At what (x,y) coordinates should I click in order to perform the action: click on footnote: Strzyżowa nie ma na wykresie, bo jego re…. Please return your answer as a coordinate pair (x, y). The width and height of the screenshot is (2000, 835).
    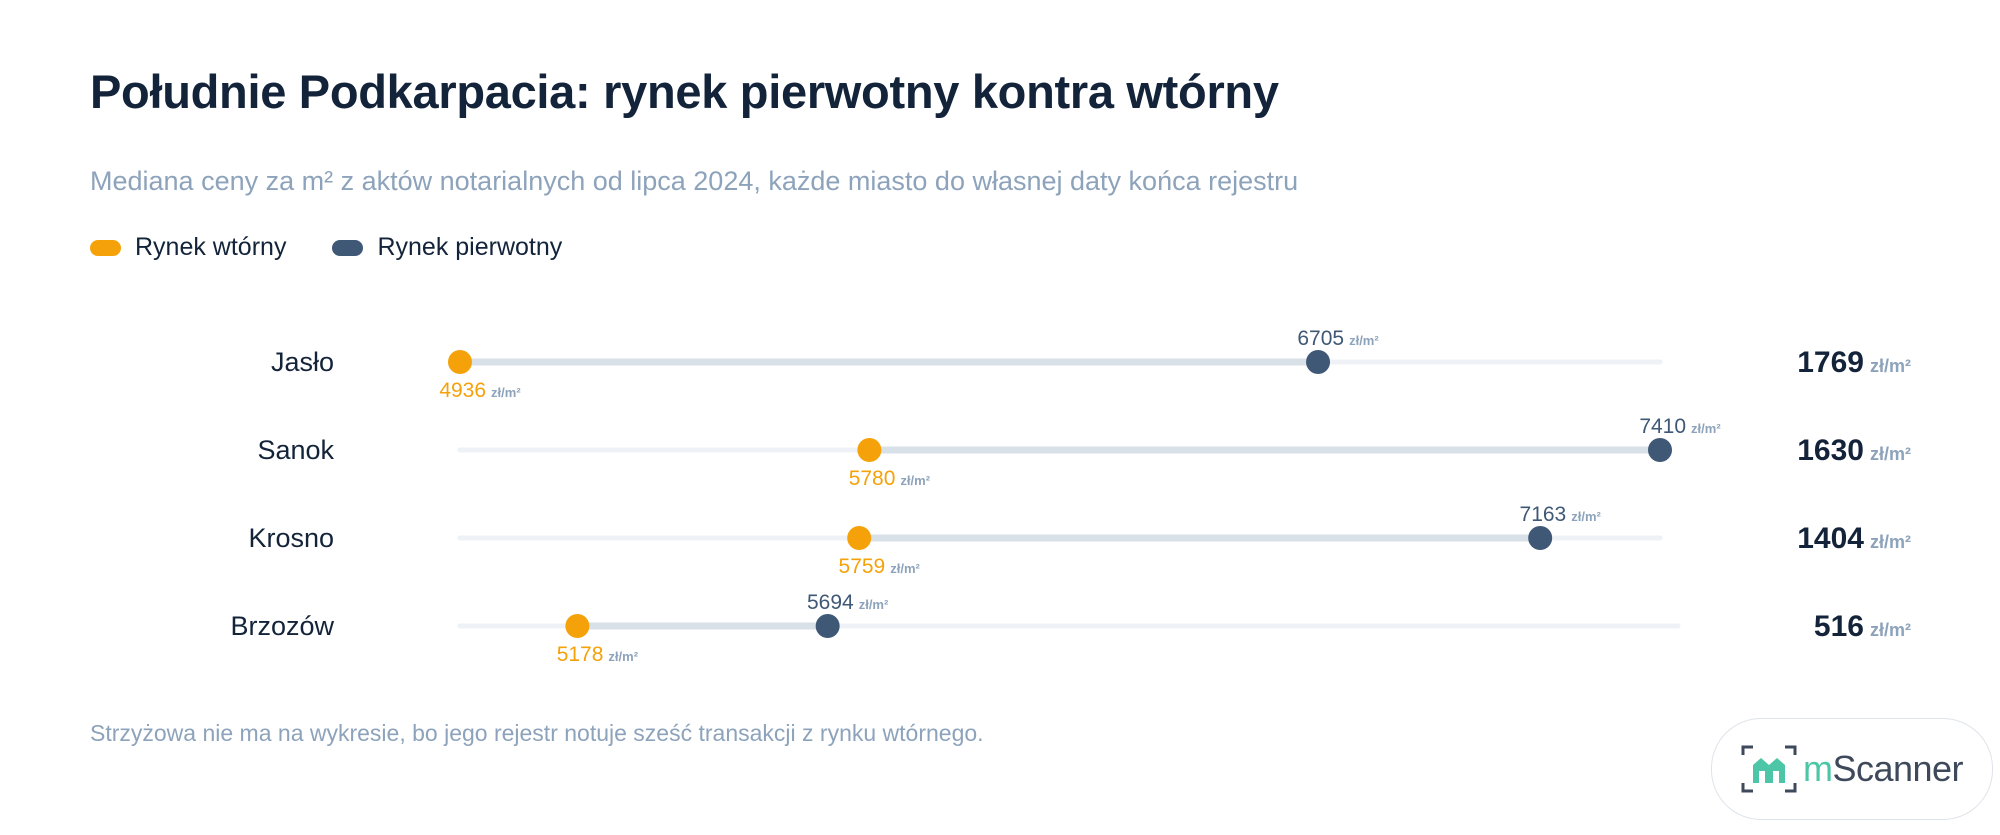
    Looking at the image, I should click on (537, 733).